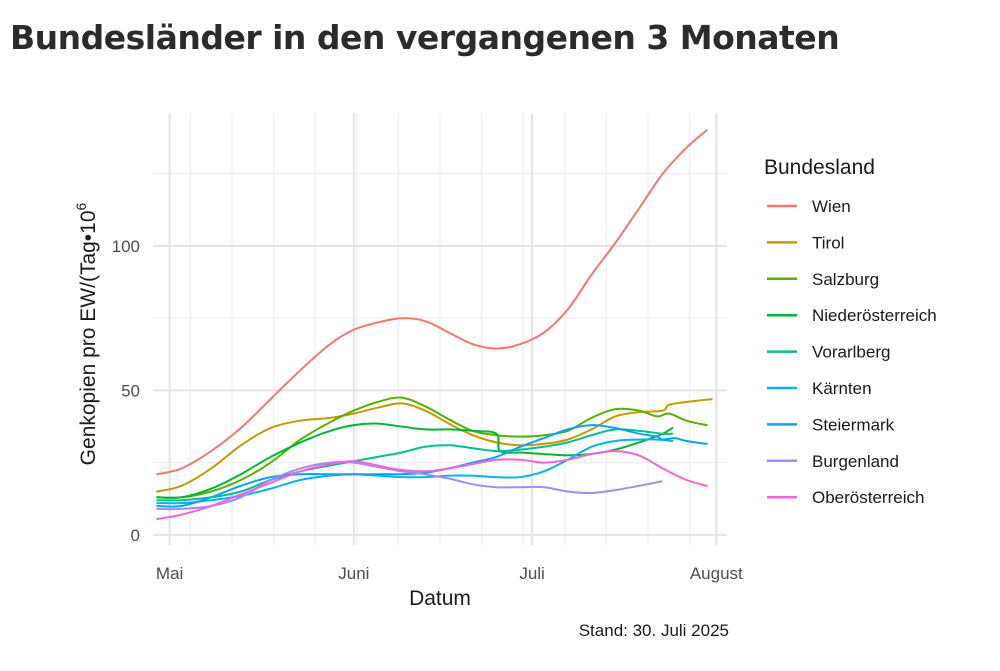 The width and height of the screenshot is (1000, 671). Describe the element at coordinates (169, 573) in the screenshot. I see `x-tick-label: Mai` at that location.